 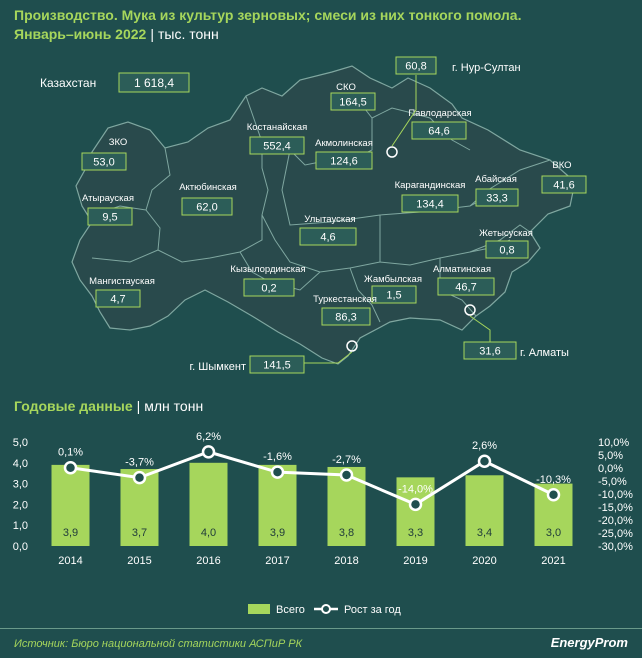 What do you see at coordinates (20, 443) in the screenshot?
I see `y-left-tick-label: 5,0` at bounding box center [20, 443].